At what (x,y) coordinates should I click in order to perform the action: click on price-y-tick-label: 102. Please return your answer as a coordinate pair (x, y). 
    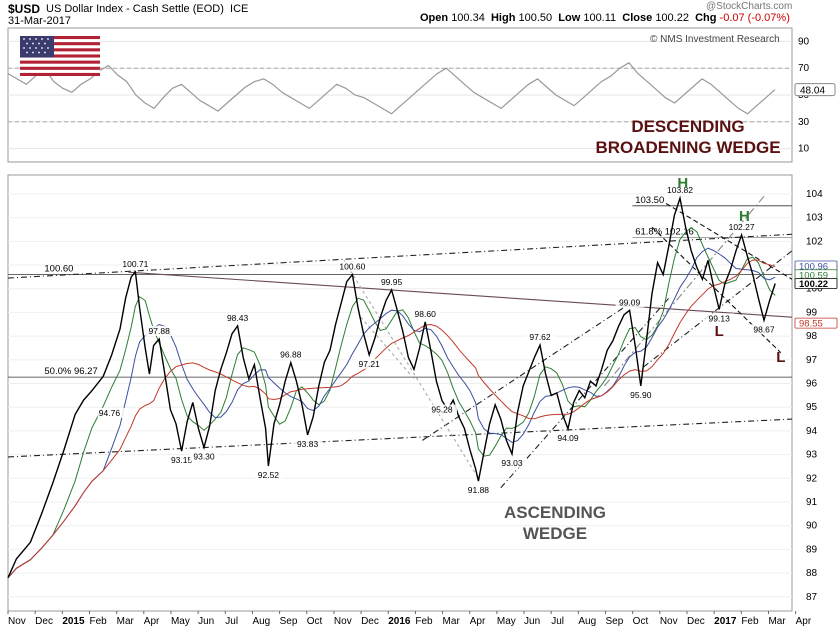
    Looking at the image, I should click on (814, 241).